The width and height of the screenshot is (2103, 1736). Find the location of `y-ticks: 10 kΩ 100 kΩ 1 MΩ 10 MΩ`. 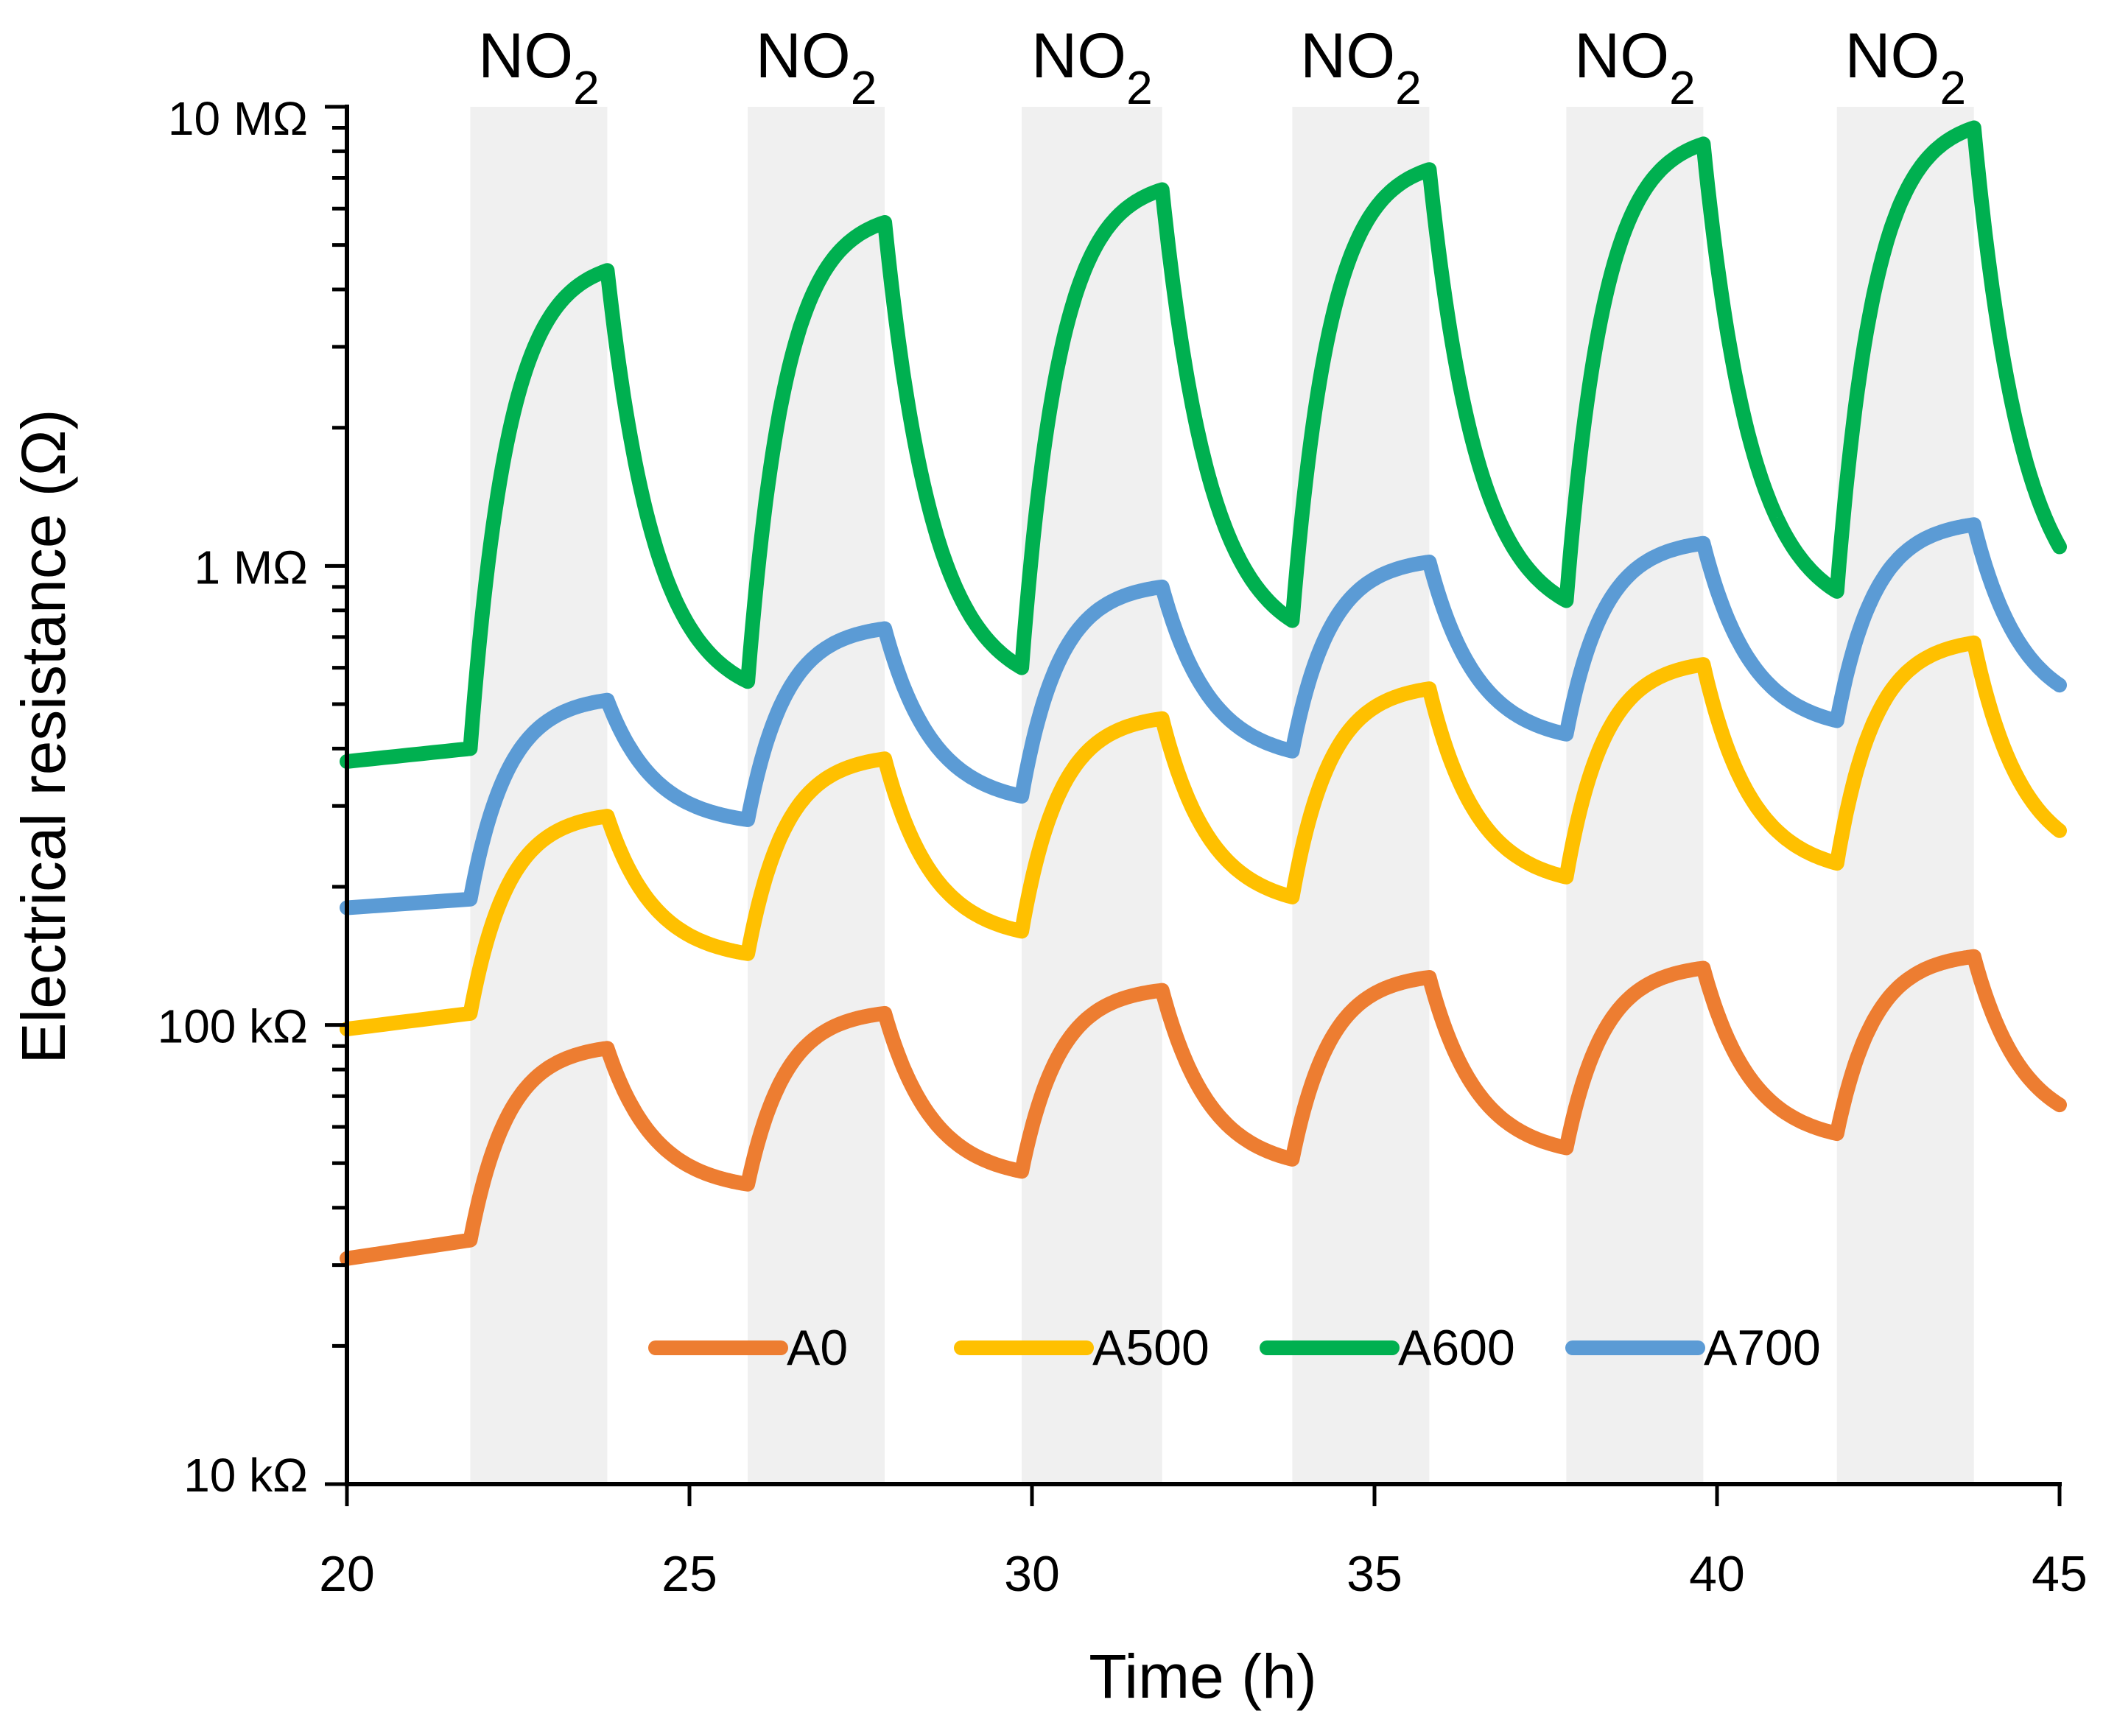

y-ticks: 10 kΩ 100 kΩ 1 MΩ 10 MΩ is located at coordinates (252, 797).